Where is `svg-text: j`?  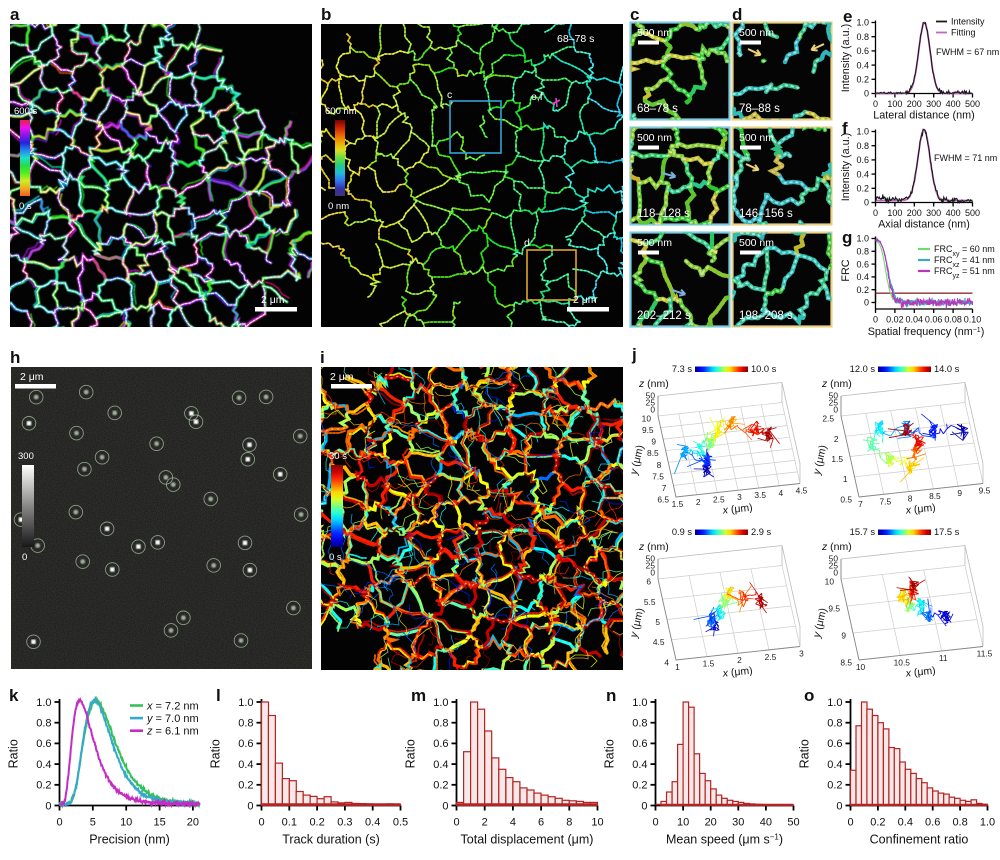
svg-text: j is located at coordinates (634, 354).